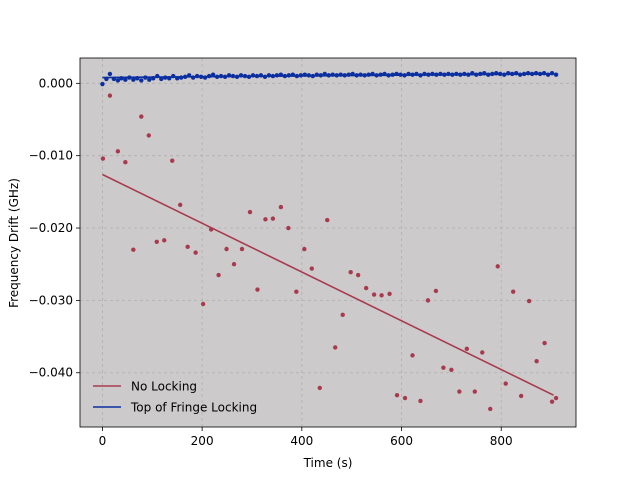 The height and width of the screenshot is (484, 640). I want to click on x-axis-label: Time (s), so click(328, 463).